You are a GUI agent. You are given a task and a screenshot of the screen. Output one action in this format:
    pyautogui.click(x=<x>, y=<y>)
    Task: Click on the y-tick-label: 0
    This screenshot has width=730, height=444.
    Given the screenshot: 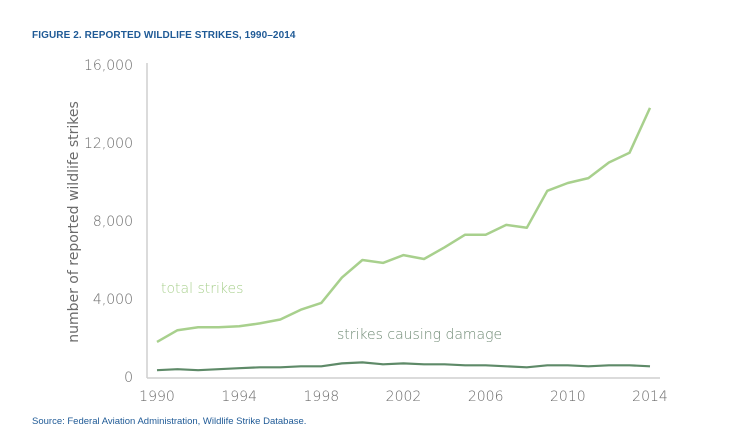 What is the action you would take?
    pyautogui.click(x=128, y=378)
    